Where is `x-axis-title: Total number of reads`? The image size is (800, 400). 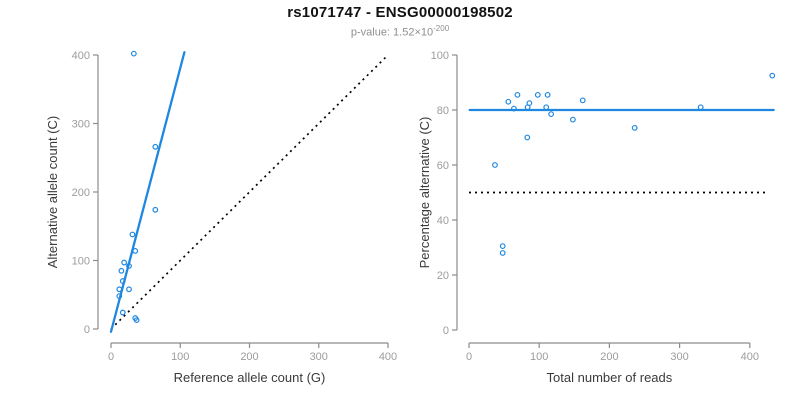 x-axis-title: Total number of reads is located at coordinates (610, 377).